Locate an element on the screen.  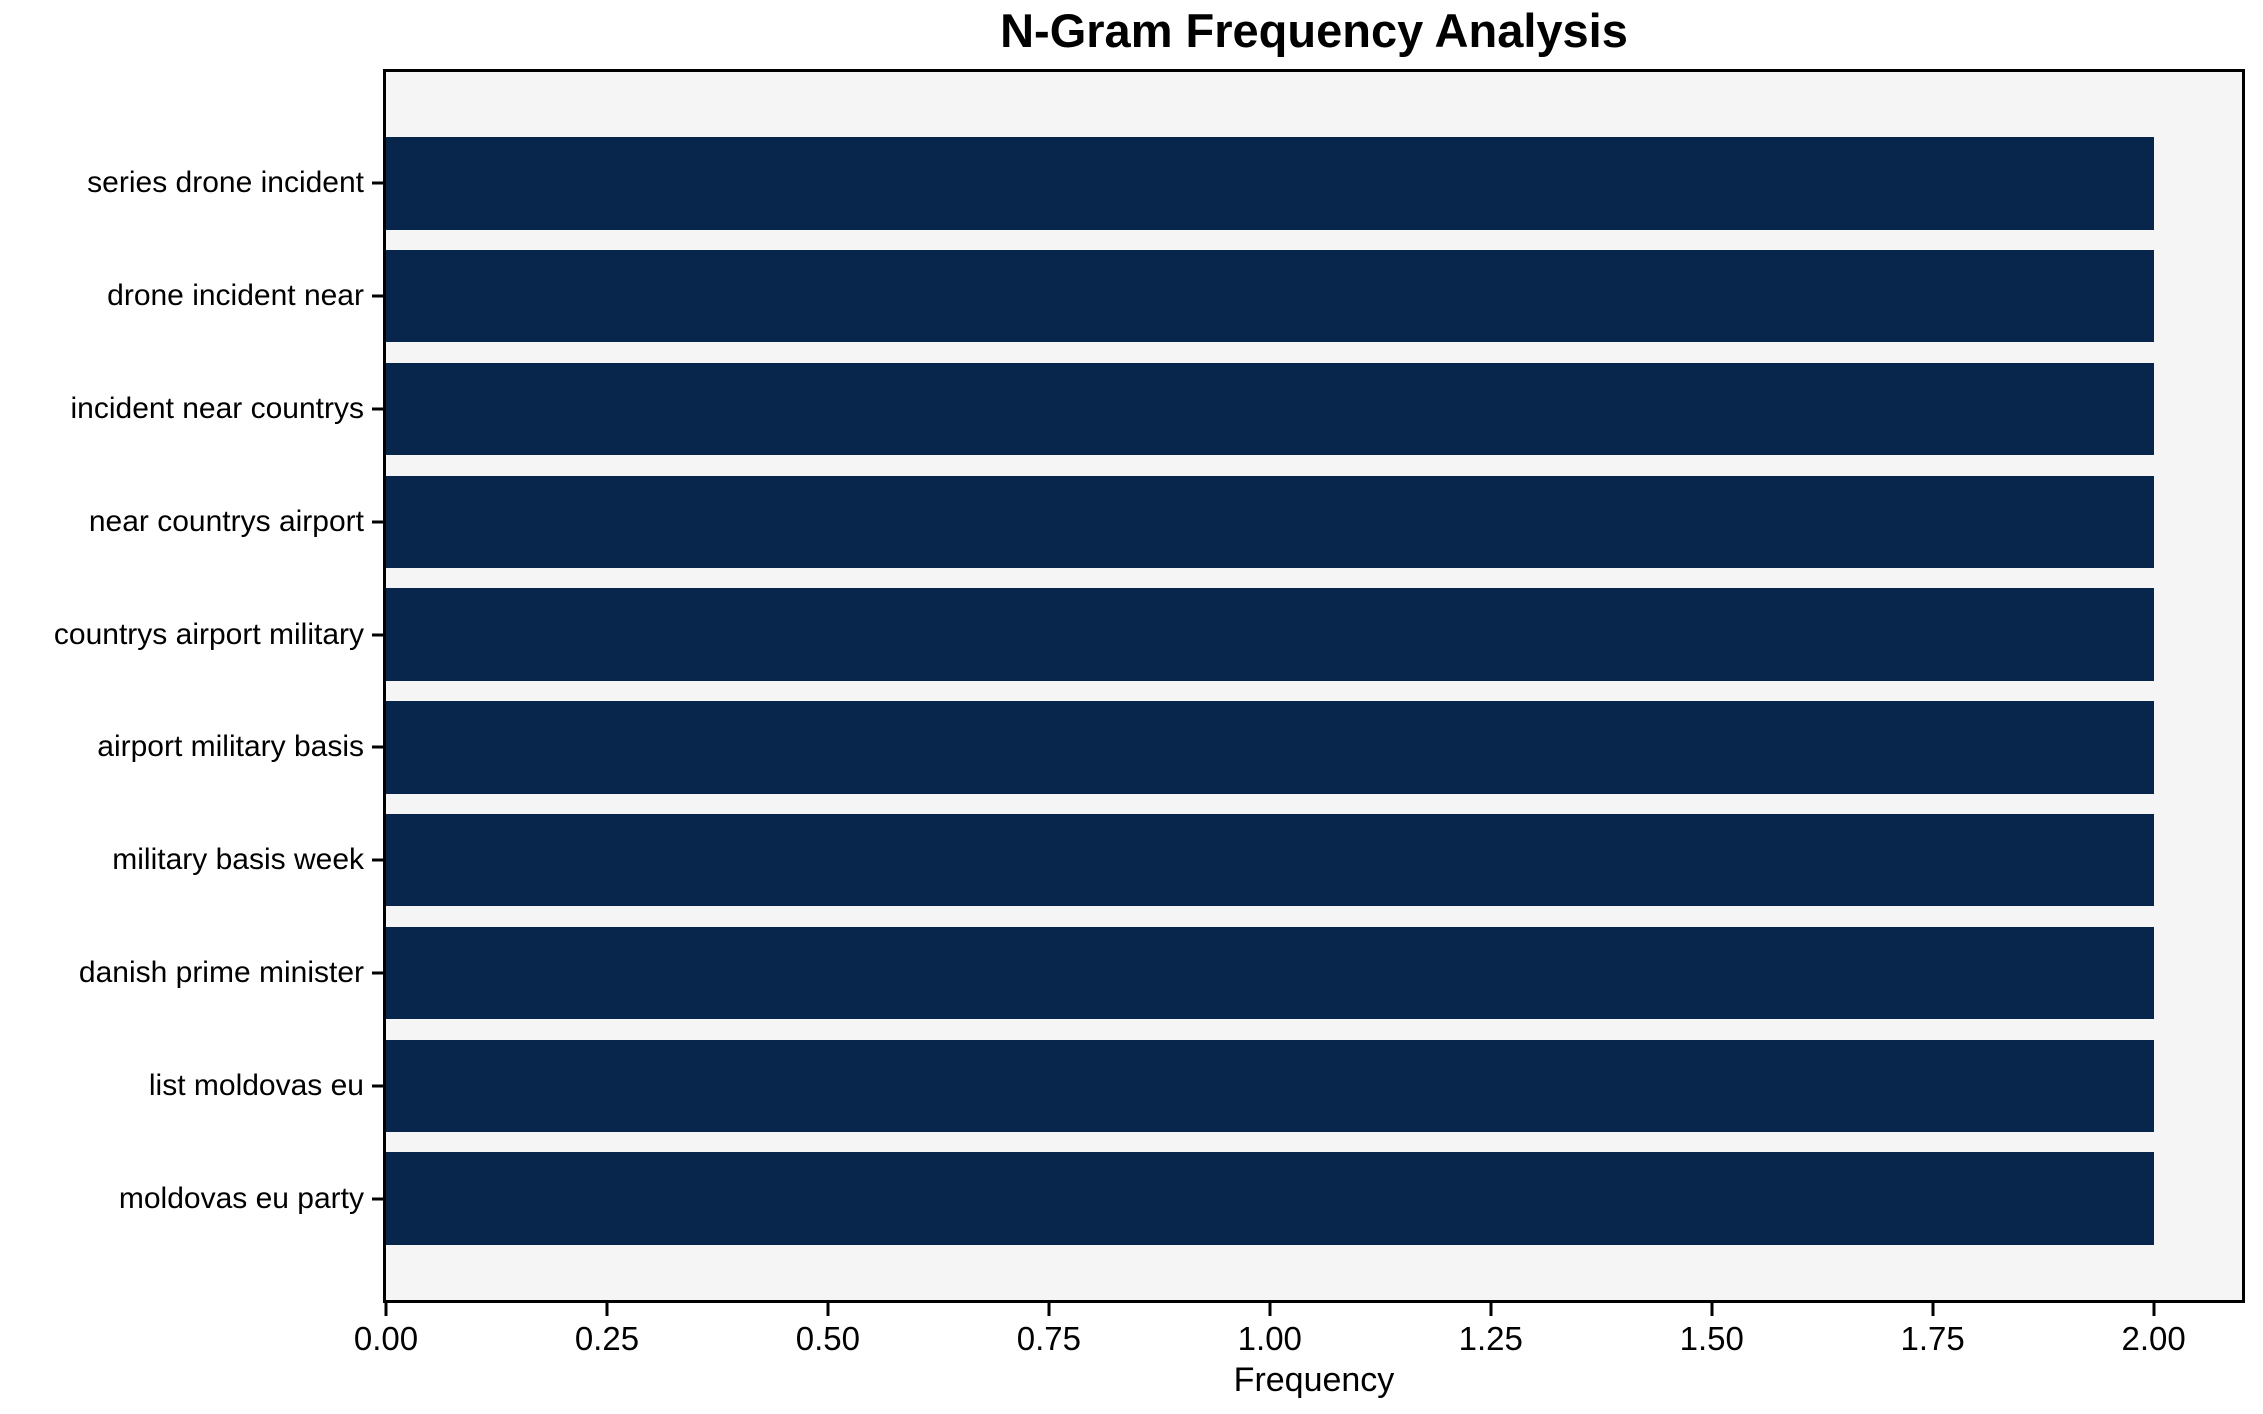
x-axis-title: Frequency is located at coordinates (1314, 1380).